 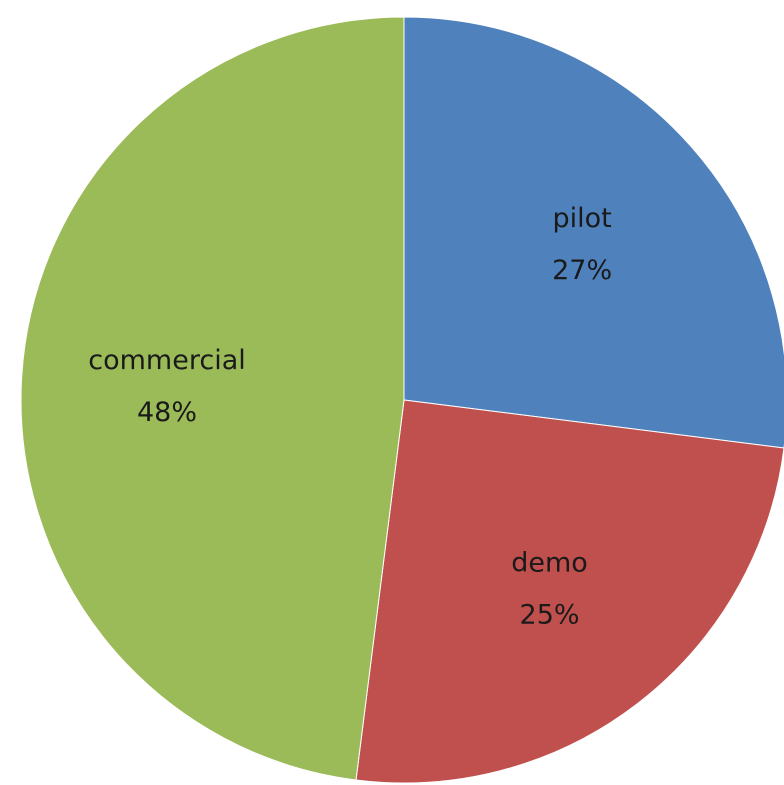 I want to click on slice-percent-commercial: 48%, so click(x=167, y=412).